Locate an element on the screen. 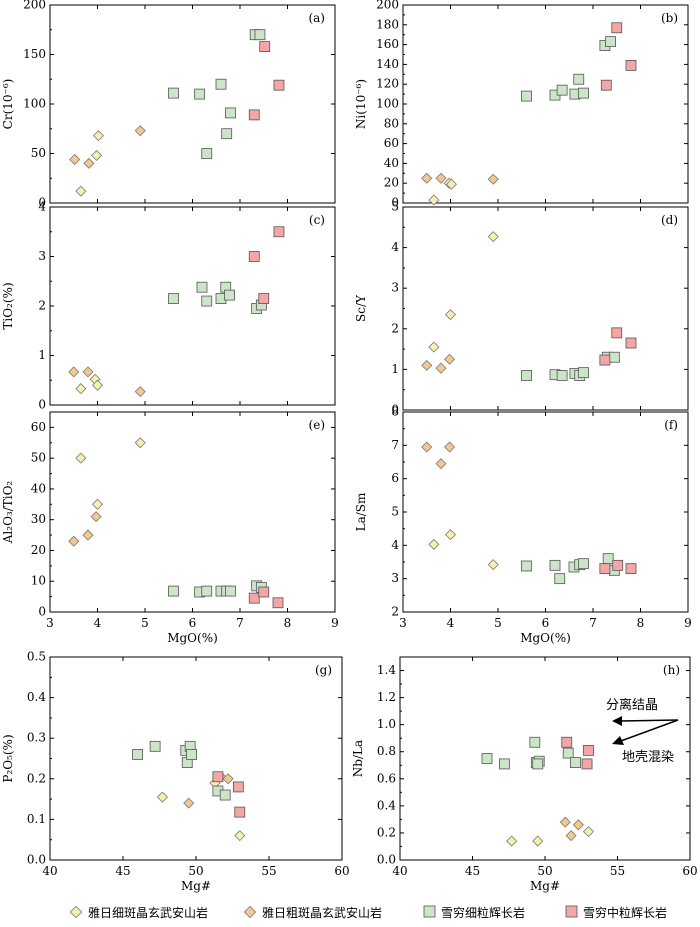 Image resolution: width=700 pixels, height=927 pixels. legend-item: 雅日粗斑晶玄武安山岩 is located at coordinates (312, 912).